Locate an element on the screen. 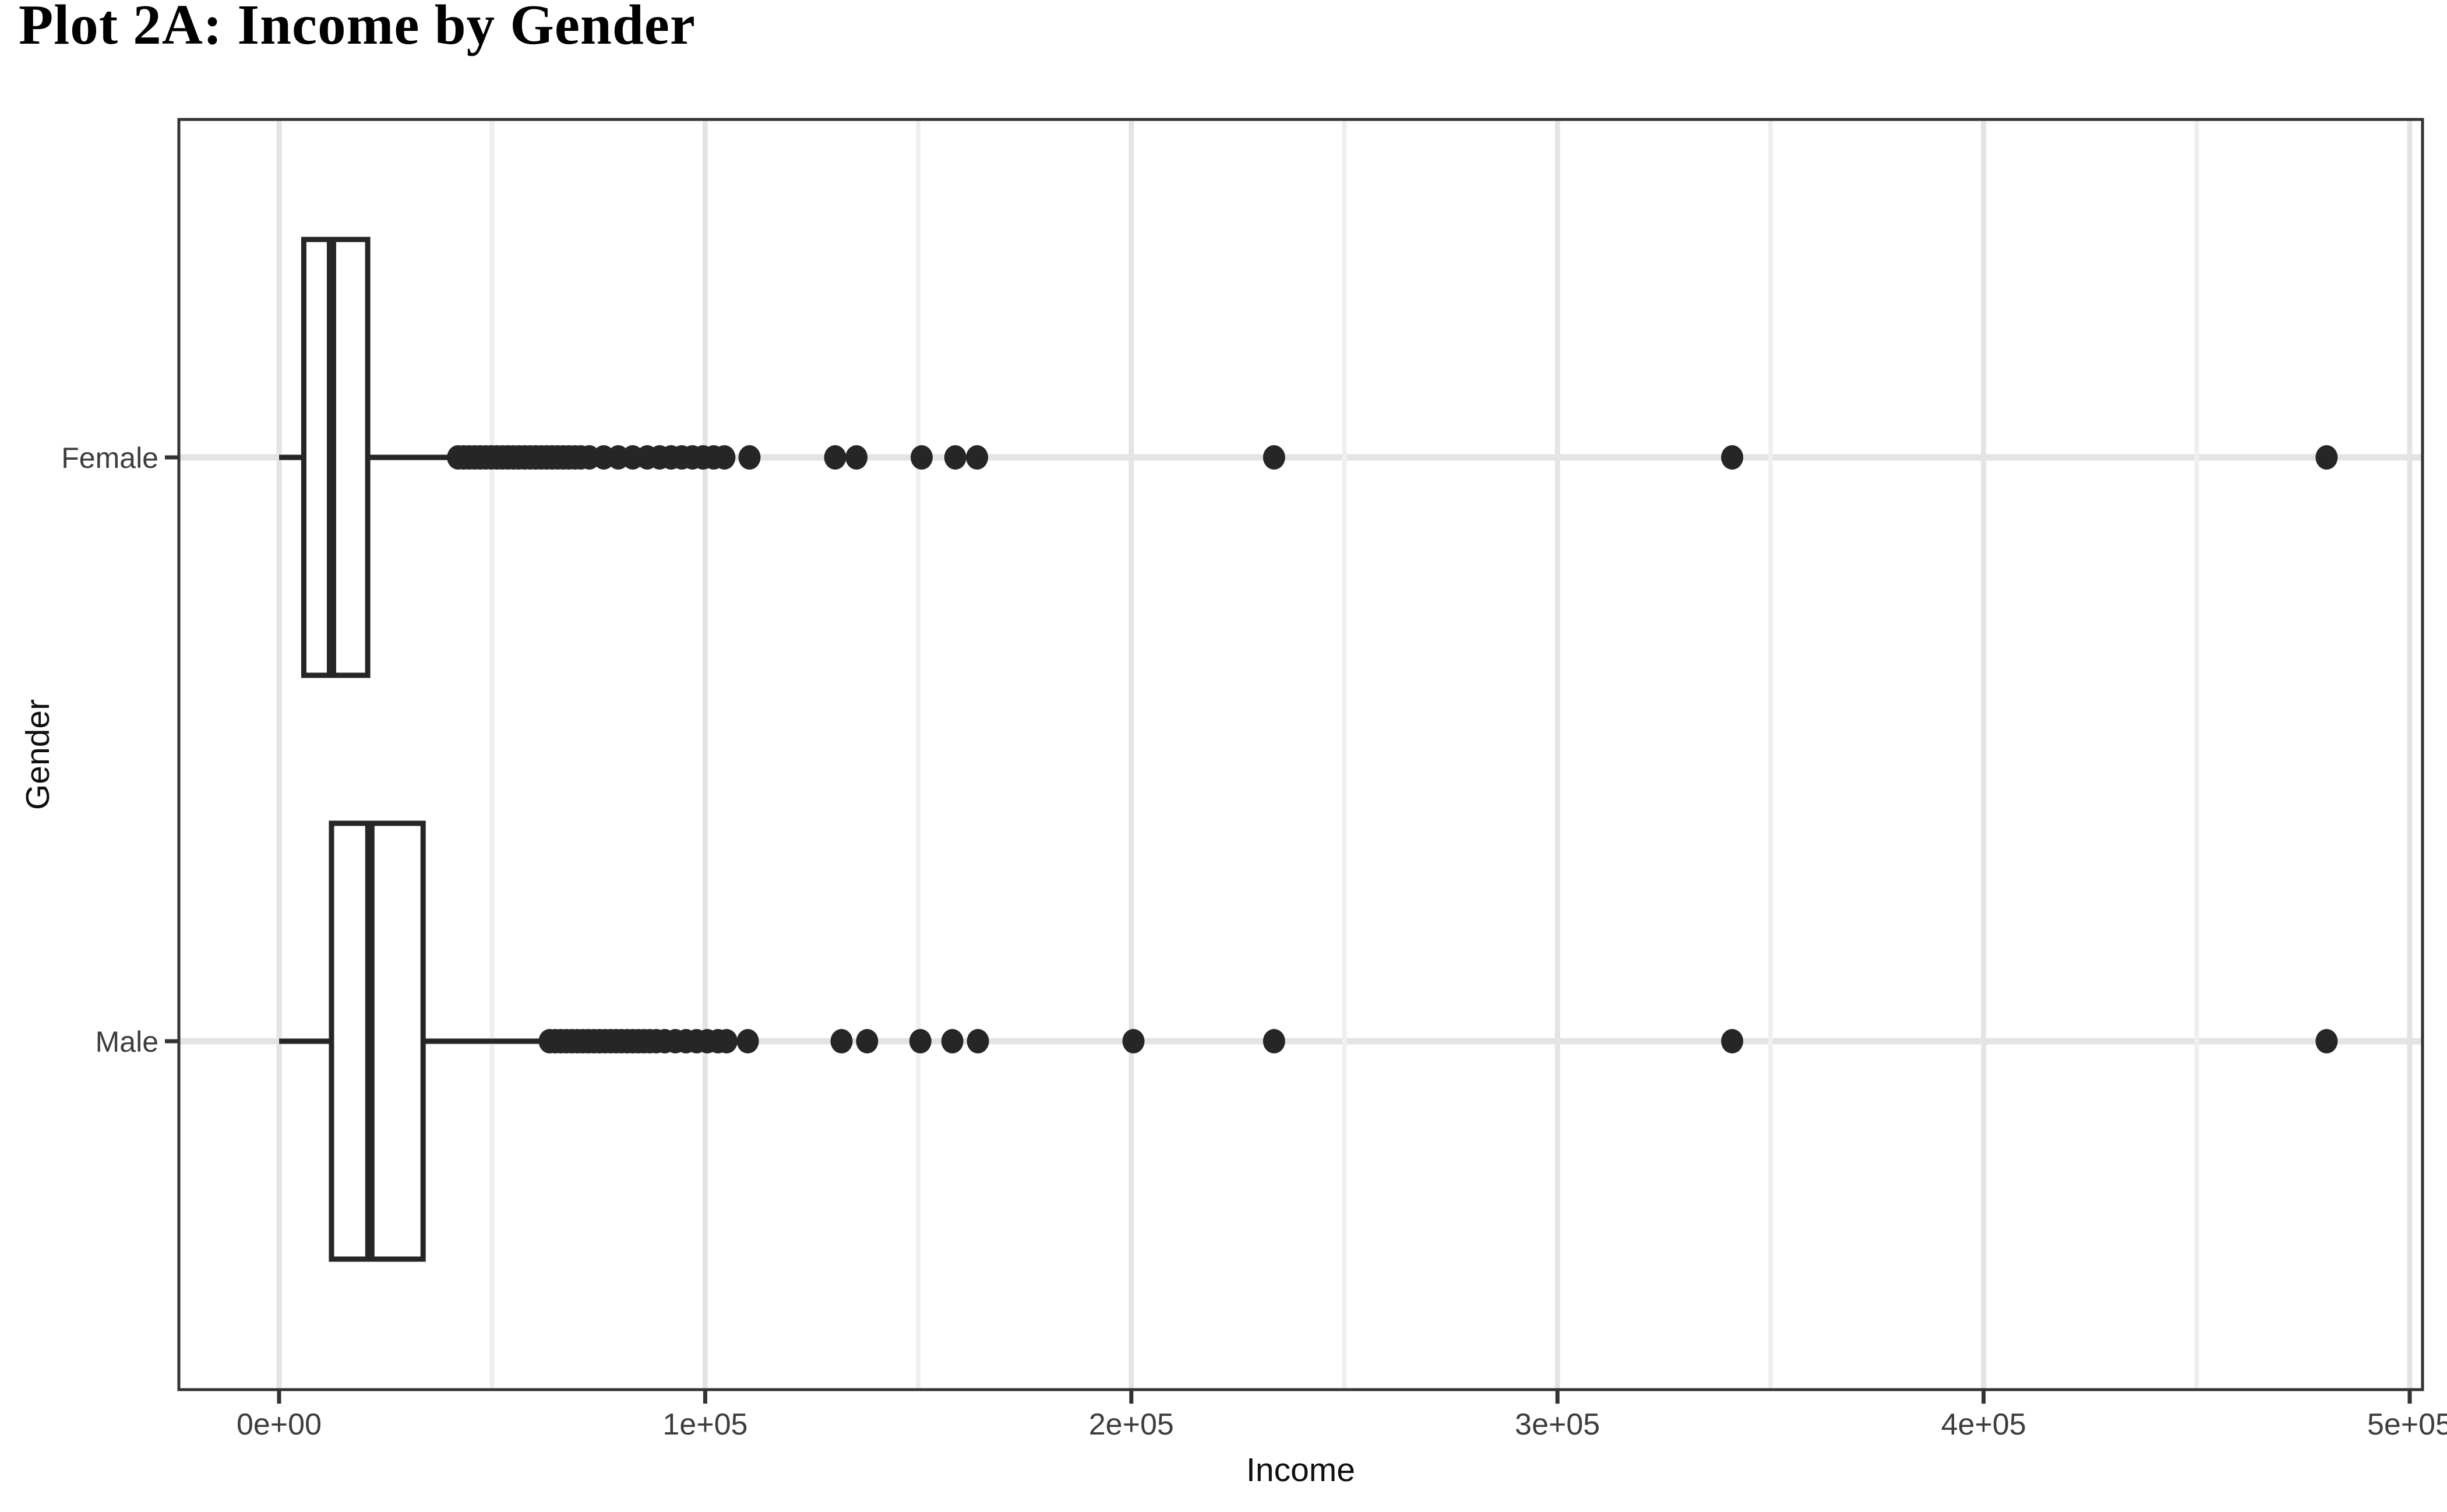  x-tick-label: 4e+05 is located at coordinates (1983, 1424).